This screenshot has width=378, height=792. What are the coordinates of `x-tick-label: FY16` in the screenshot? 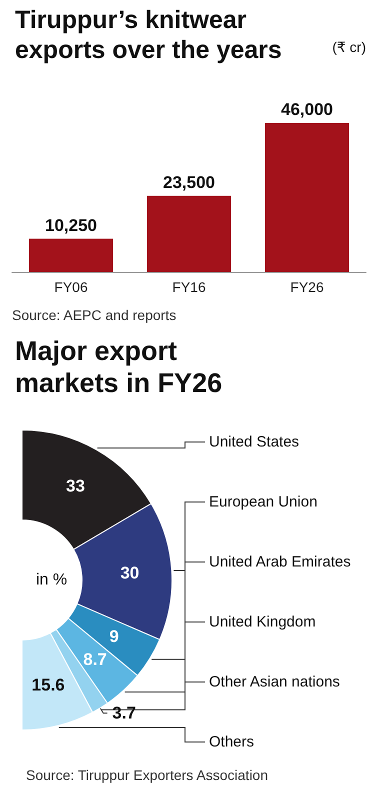 It's located at (189, 287).